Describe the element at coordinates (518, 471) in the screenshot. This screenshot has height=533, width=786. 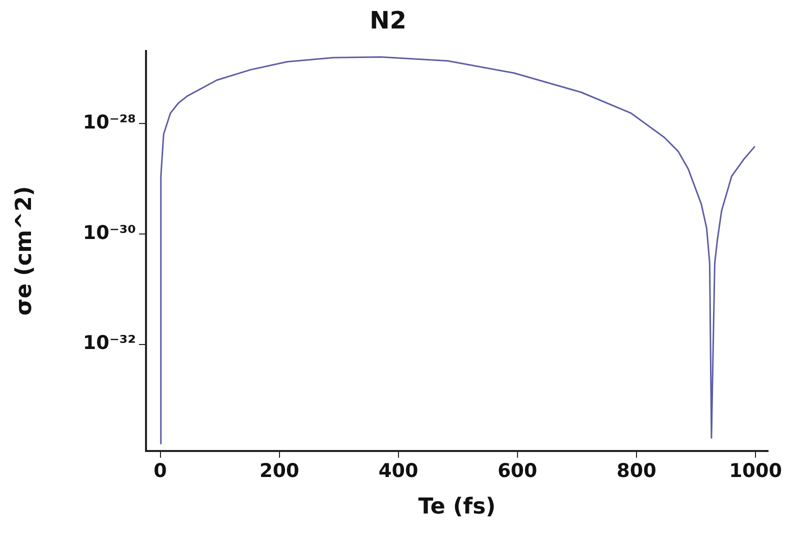
I see `x-tick-label: 600` at that location.